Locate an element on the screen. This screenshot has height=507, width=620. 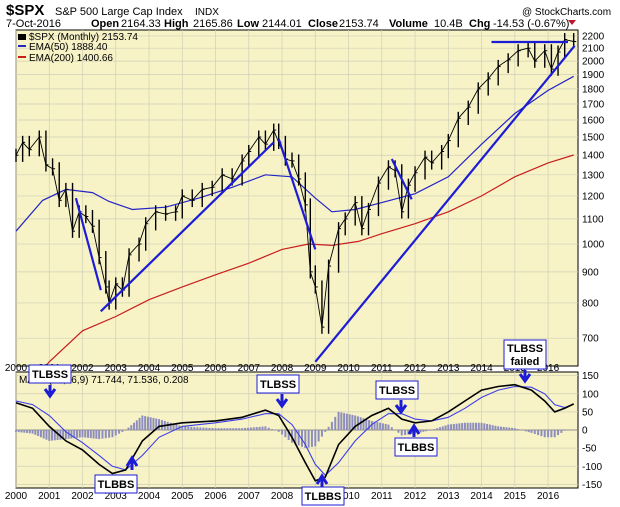
y-tick-label: 800 is located at coordinates (590, 303).